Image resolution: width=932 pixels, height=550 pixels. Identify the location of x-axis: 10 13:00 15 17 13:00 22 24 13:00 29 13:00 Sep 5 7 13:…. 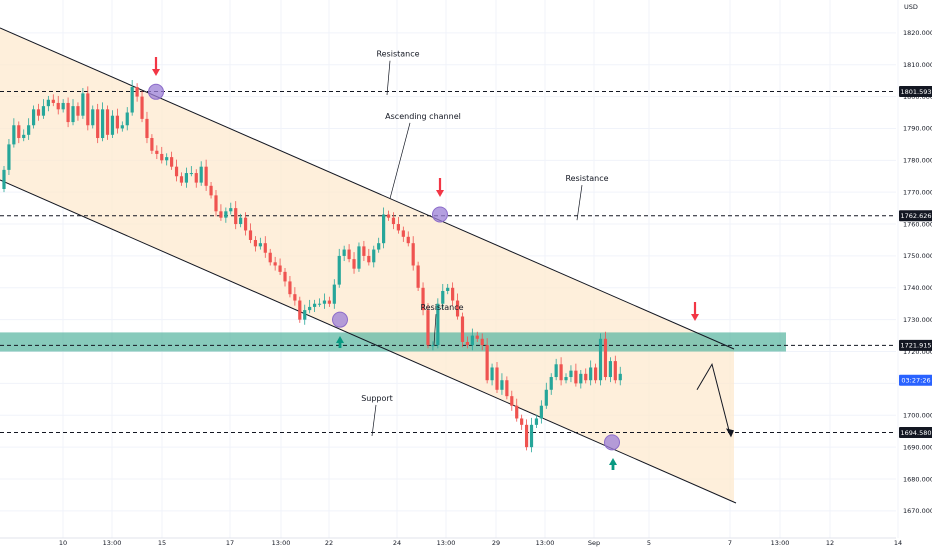
(451, 542).